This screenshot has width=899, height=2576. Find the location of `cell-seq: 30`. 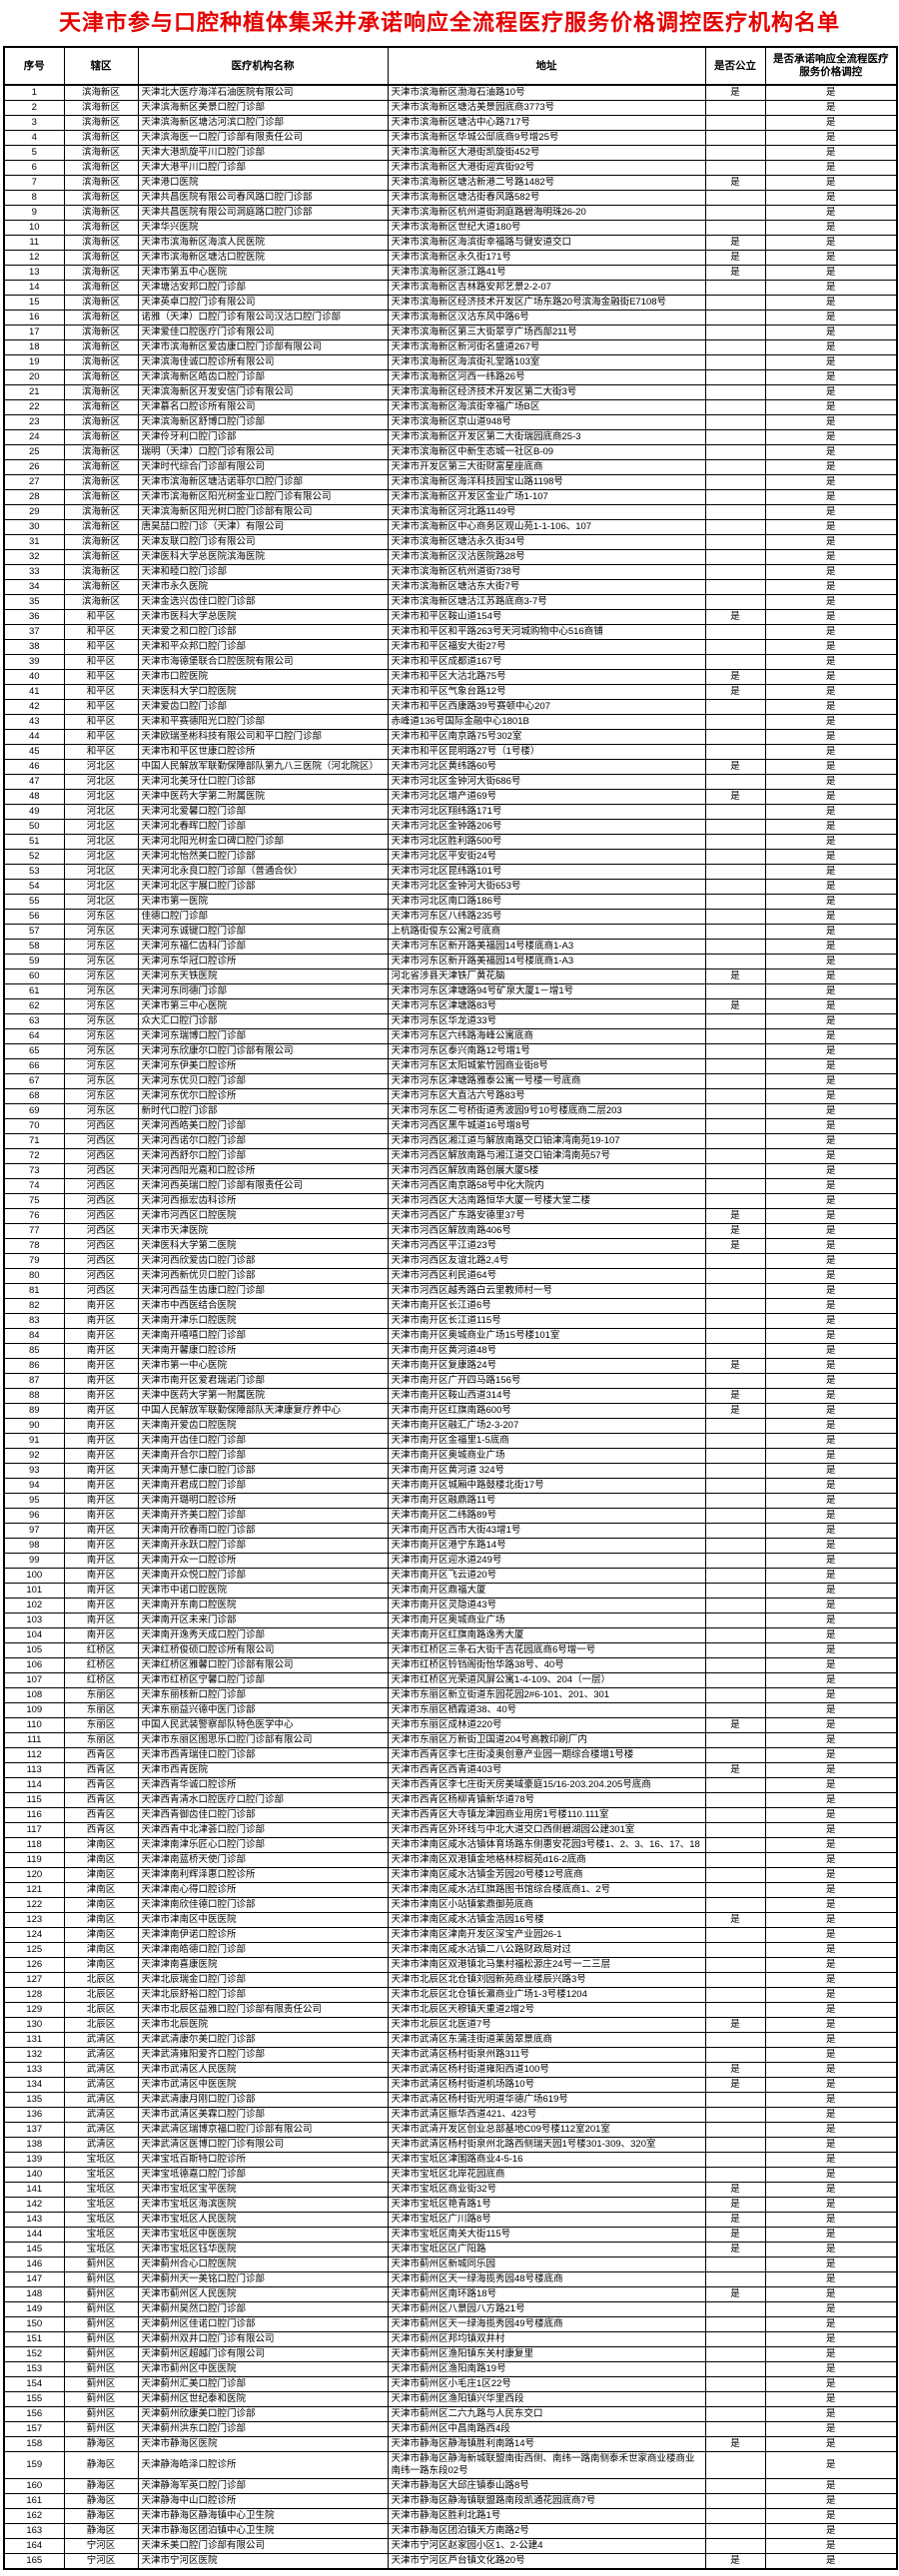

cell-seq: 30 is located at coordinates (34, 527).